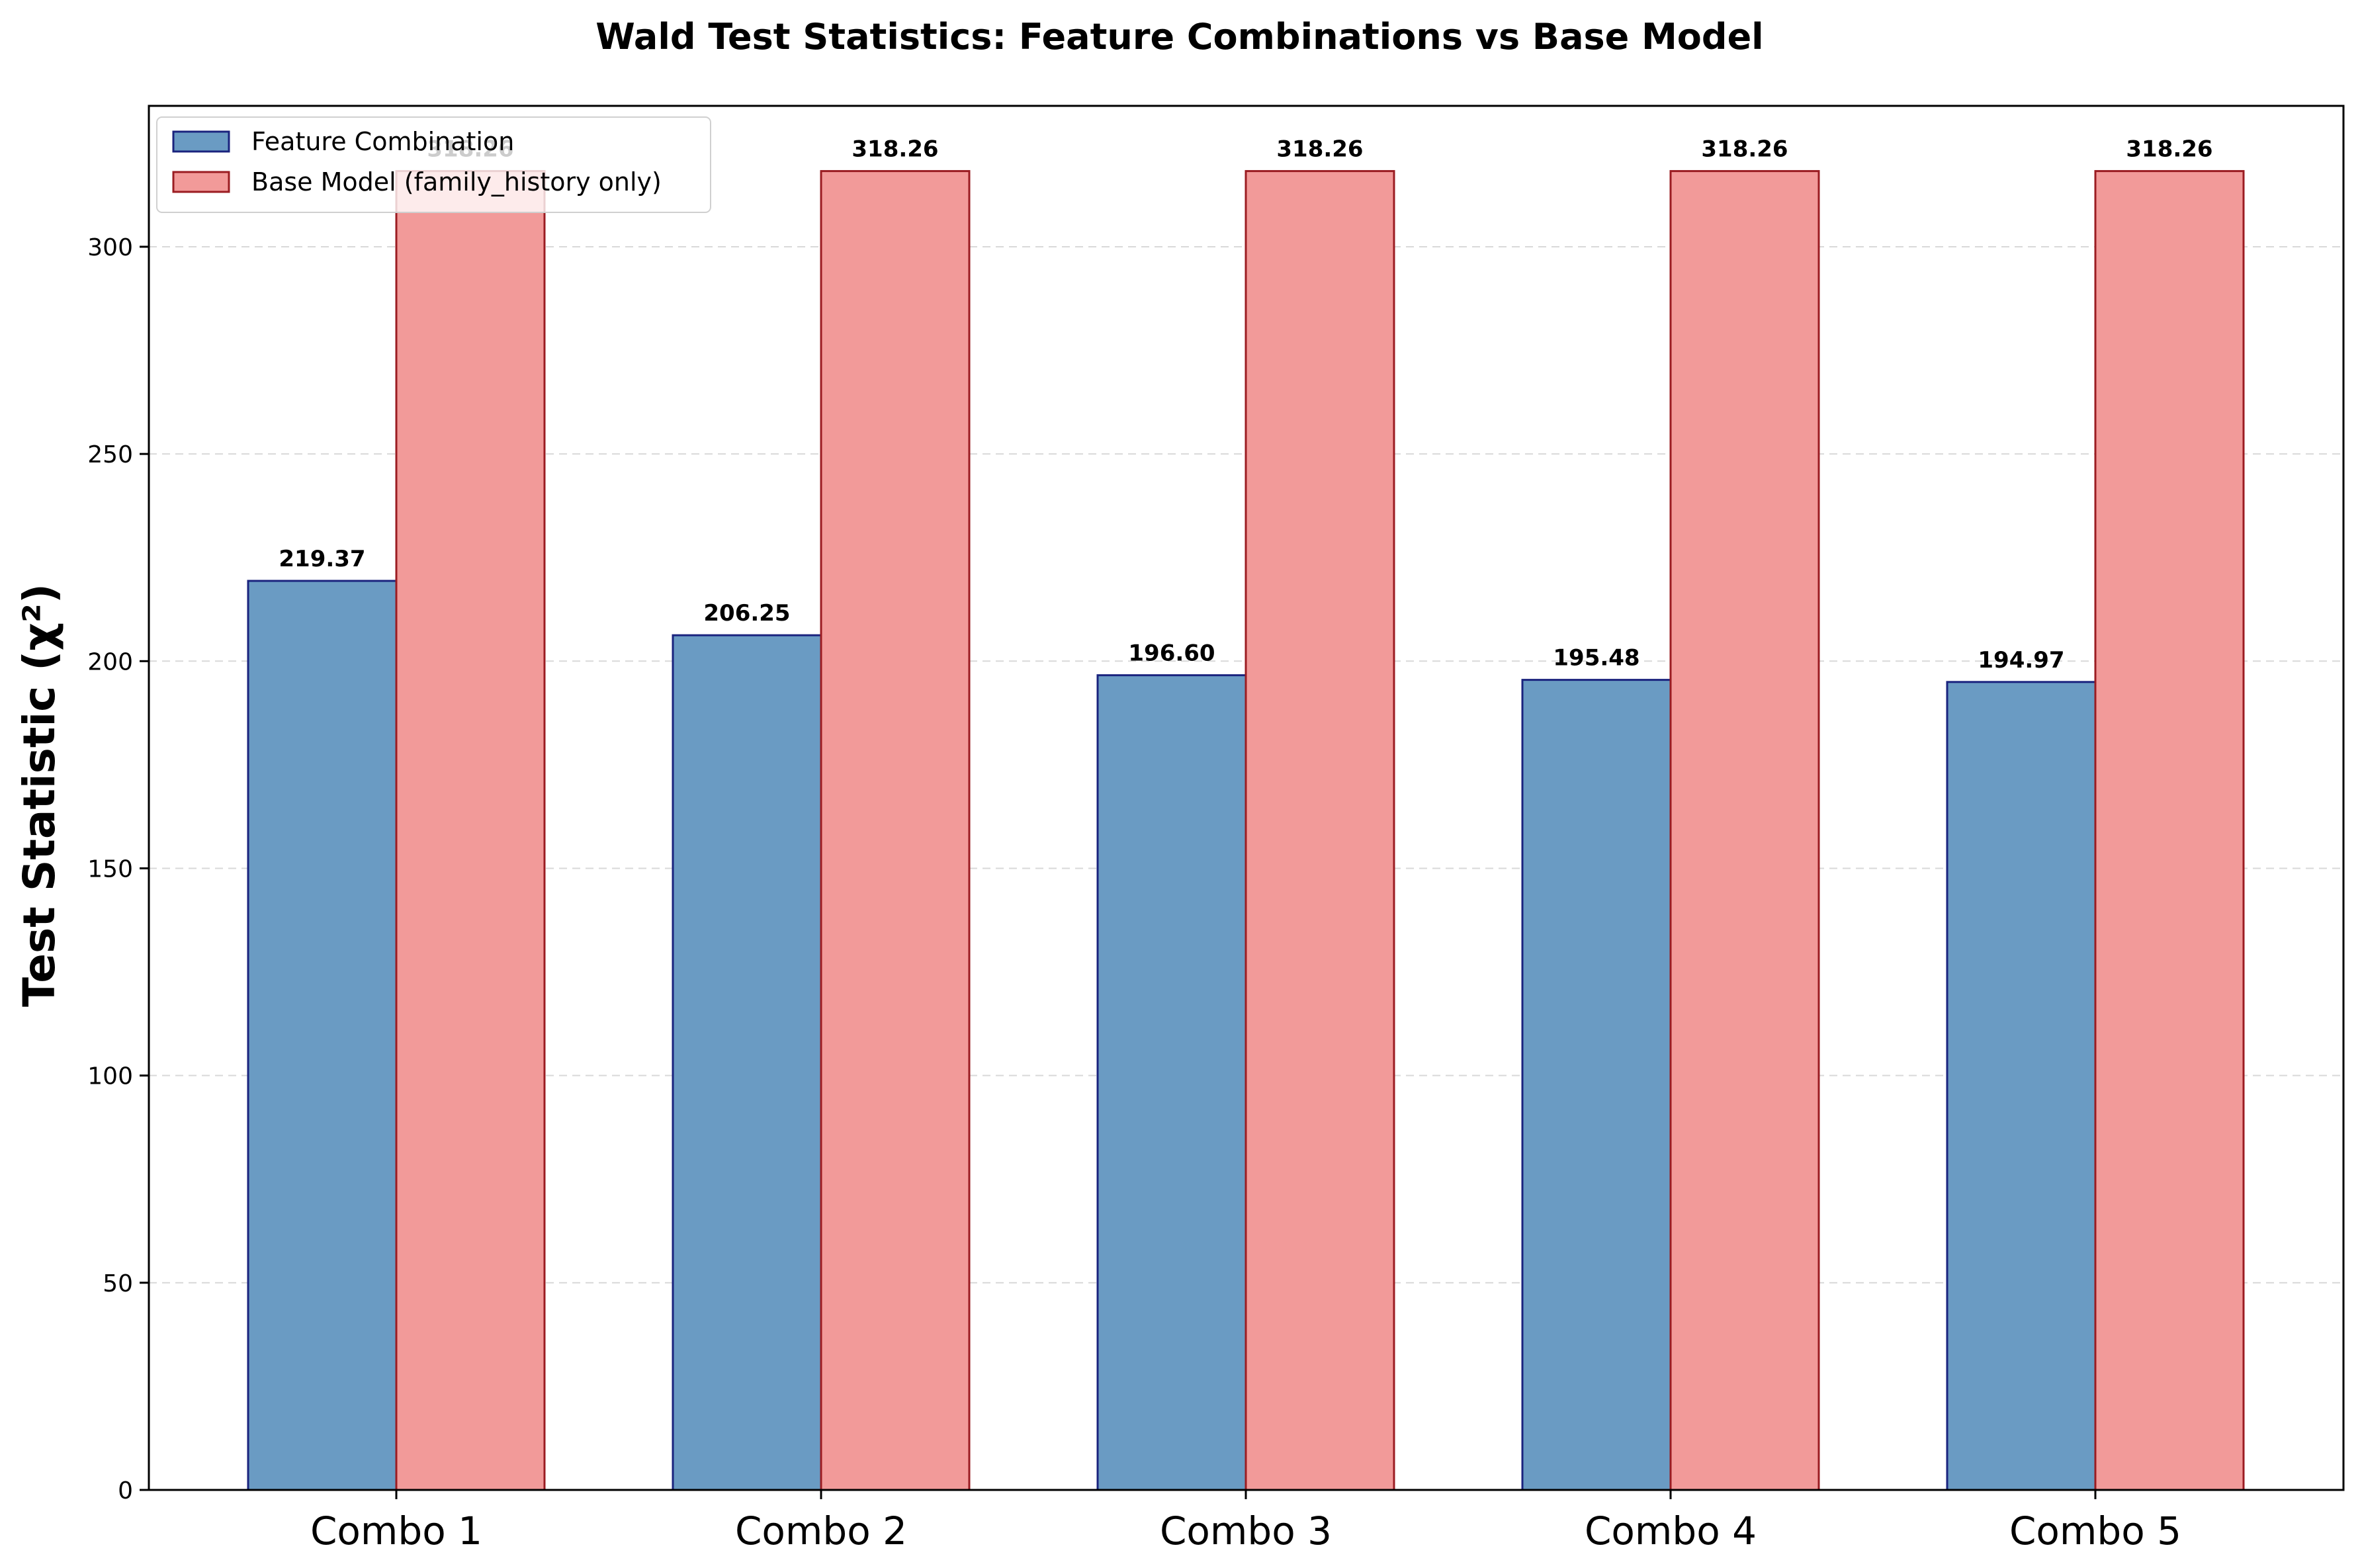 Image resolution: width=2360 pixels, height=1568 pixels. I want to click on data-label: 206.25, so click(746, 613).